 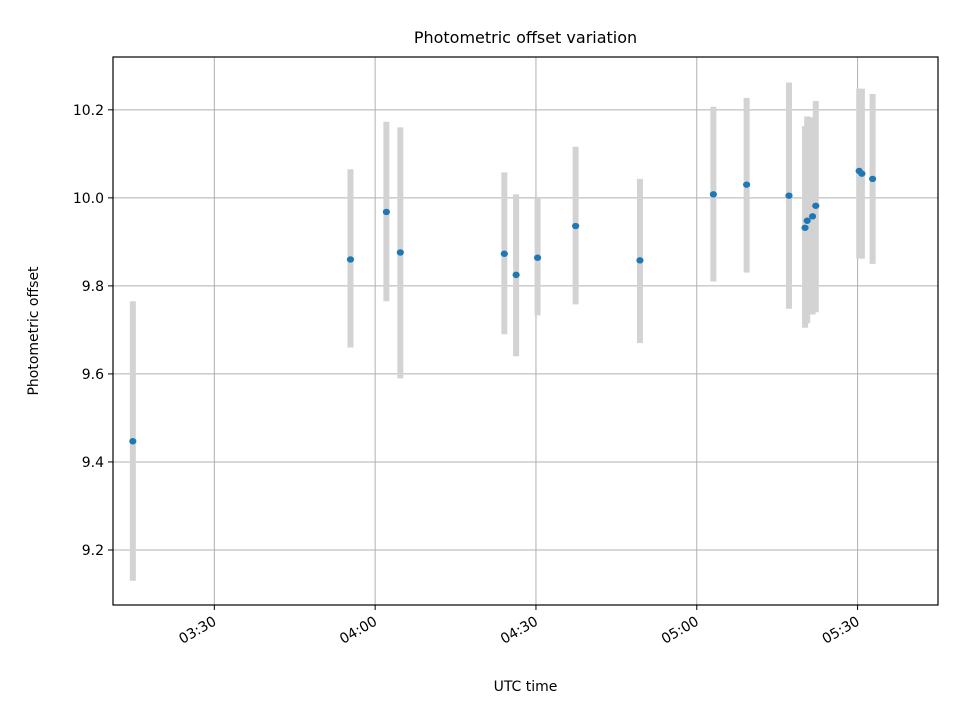 I want to click on y-axis-ticks: 9.2 9.4 9.6 9.8 10.0 10.2, so click(x=93, y=331).